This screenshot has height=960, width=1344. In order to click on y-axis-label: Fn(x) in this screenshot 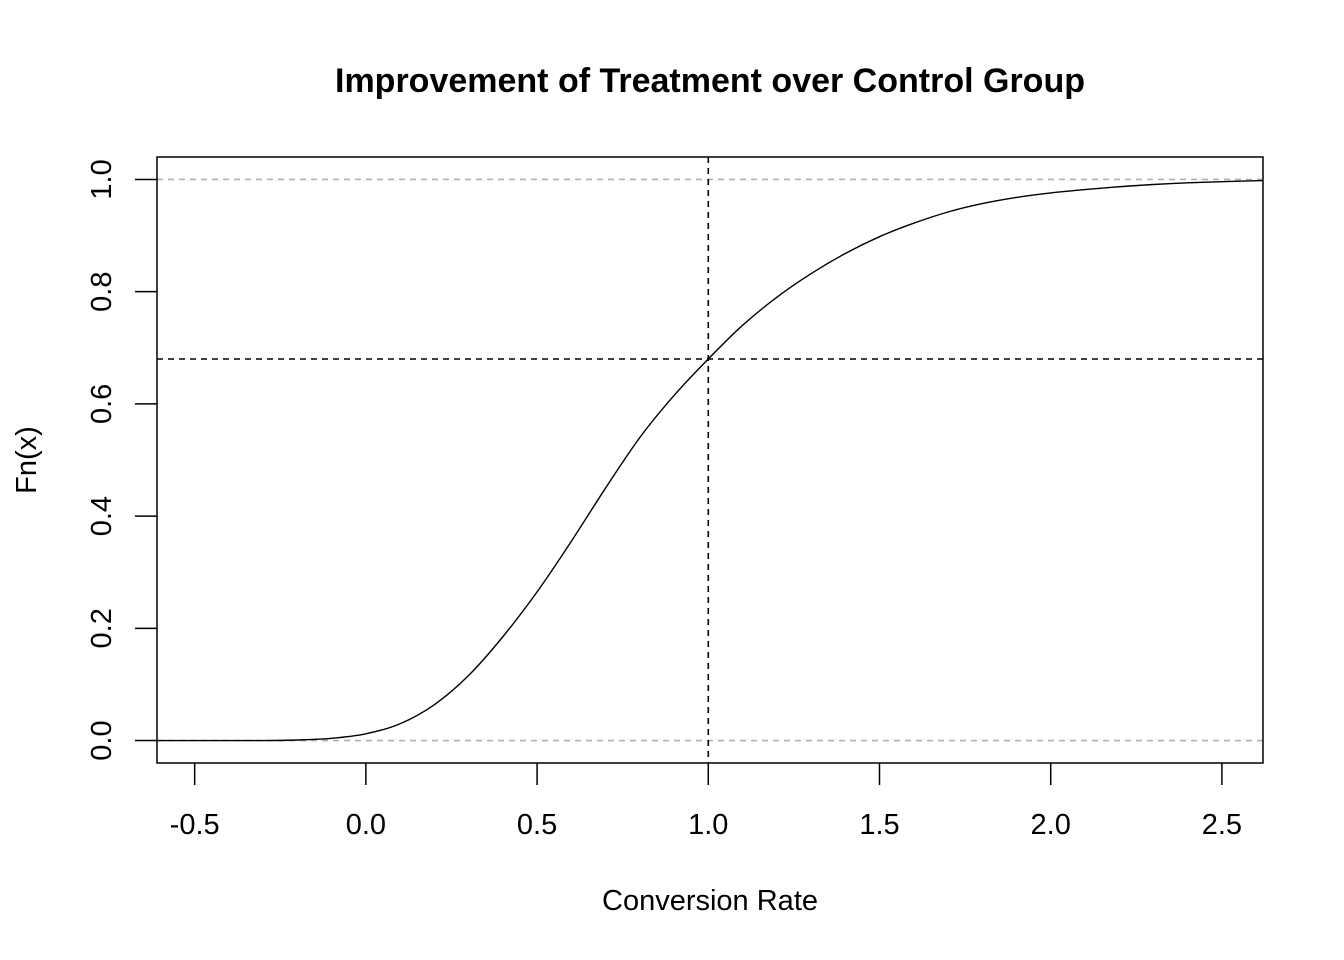, I will do `click(27, 460)`.